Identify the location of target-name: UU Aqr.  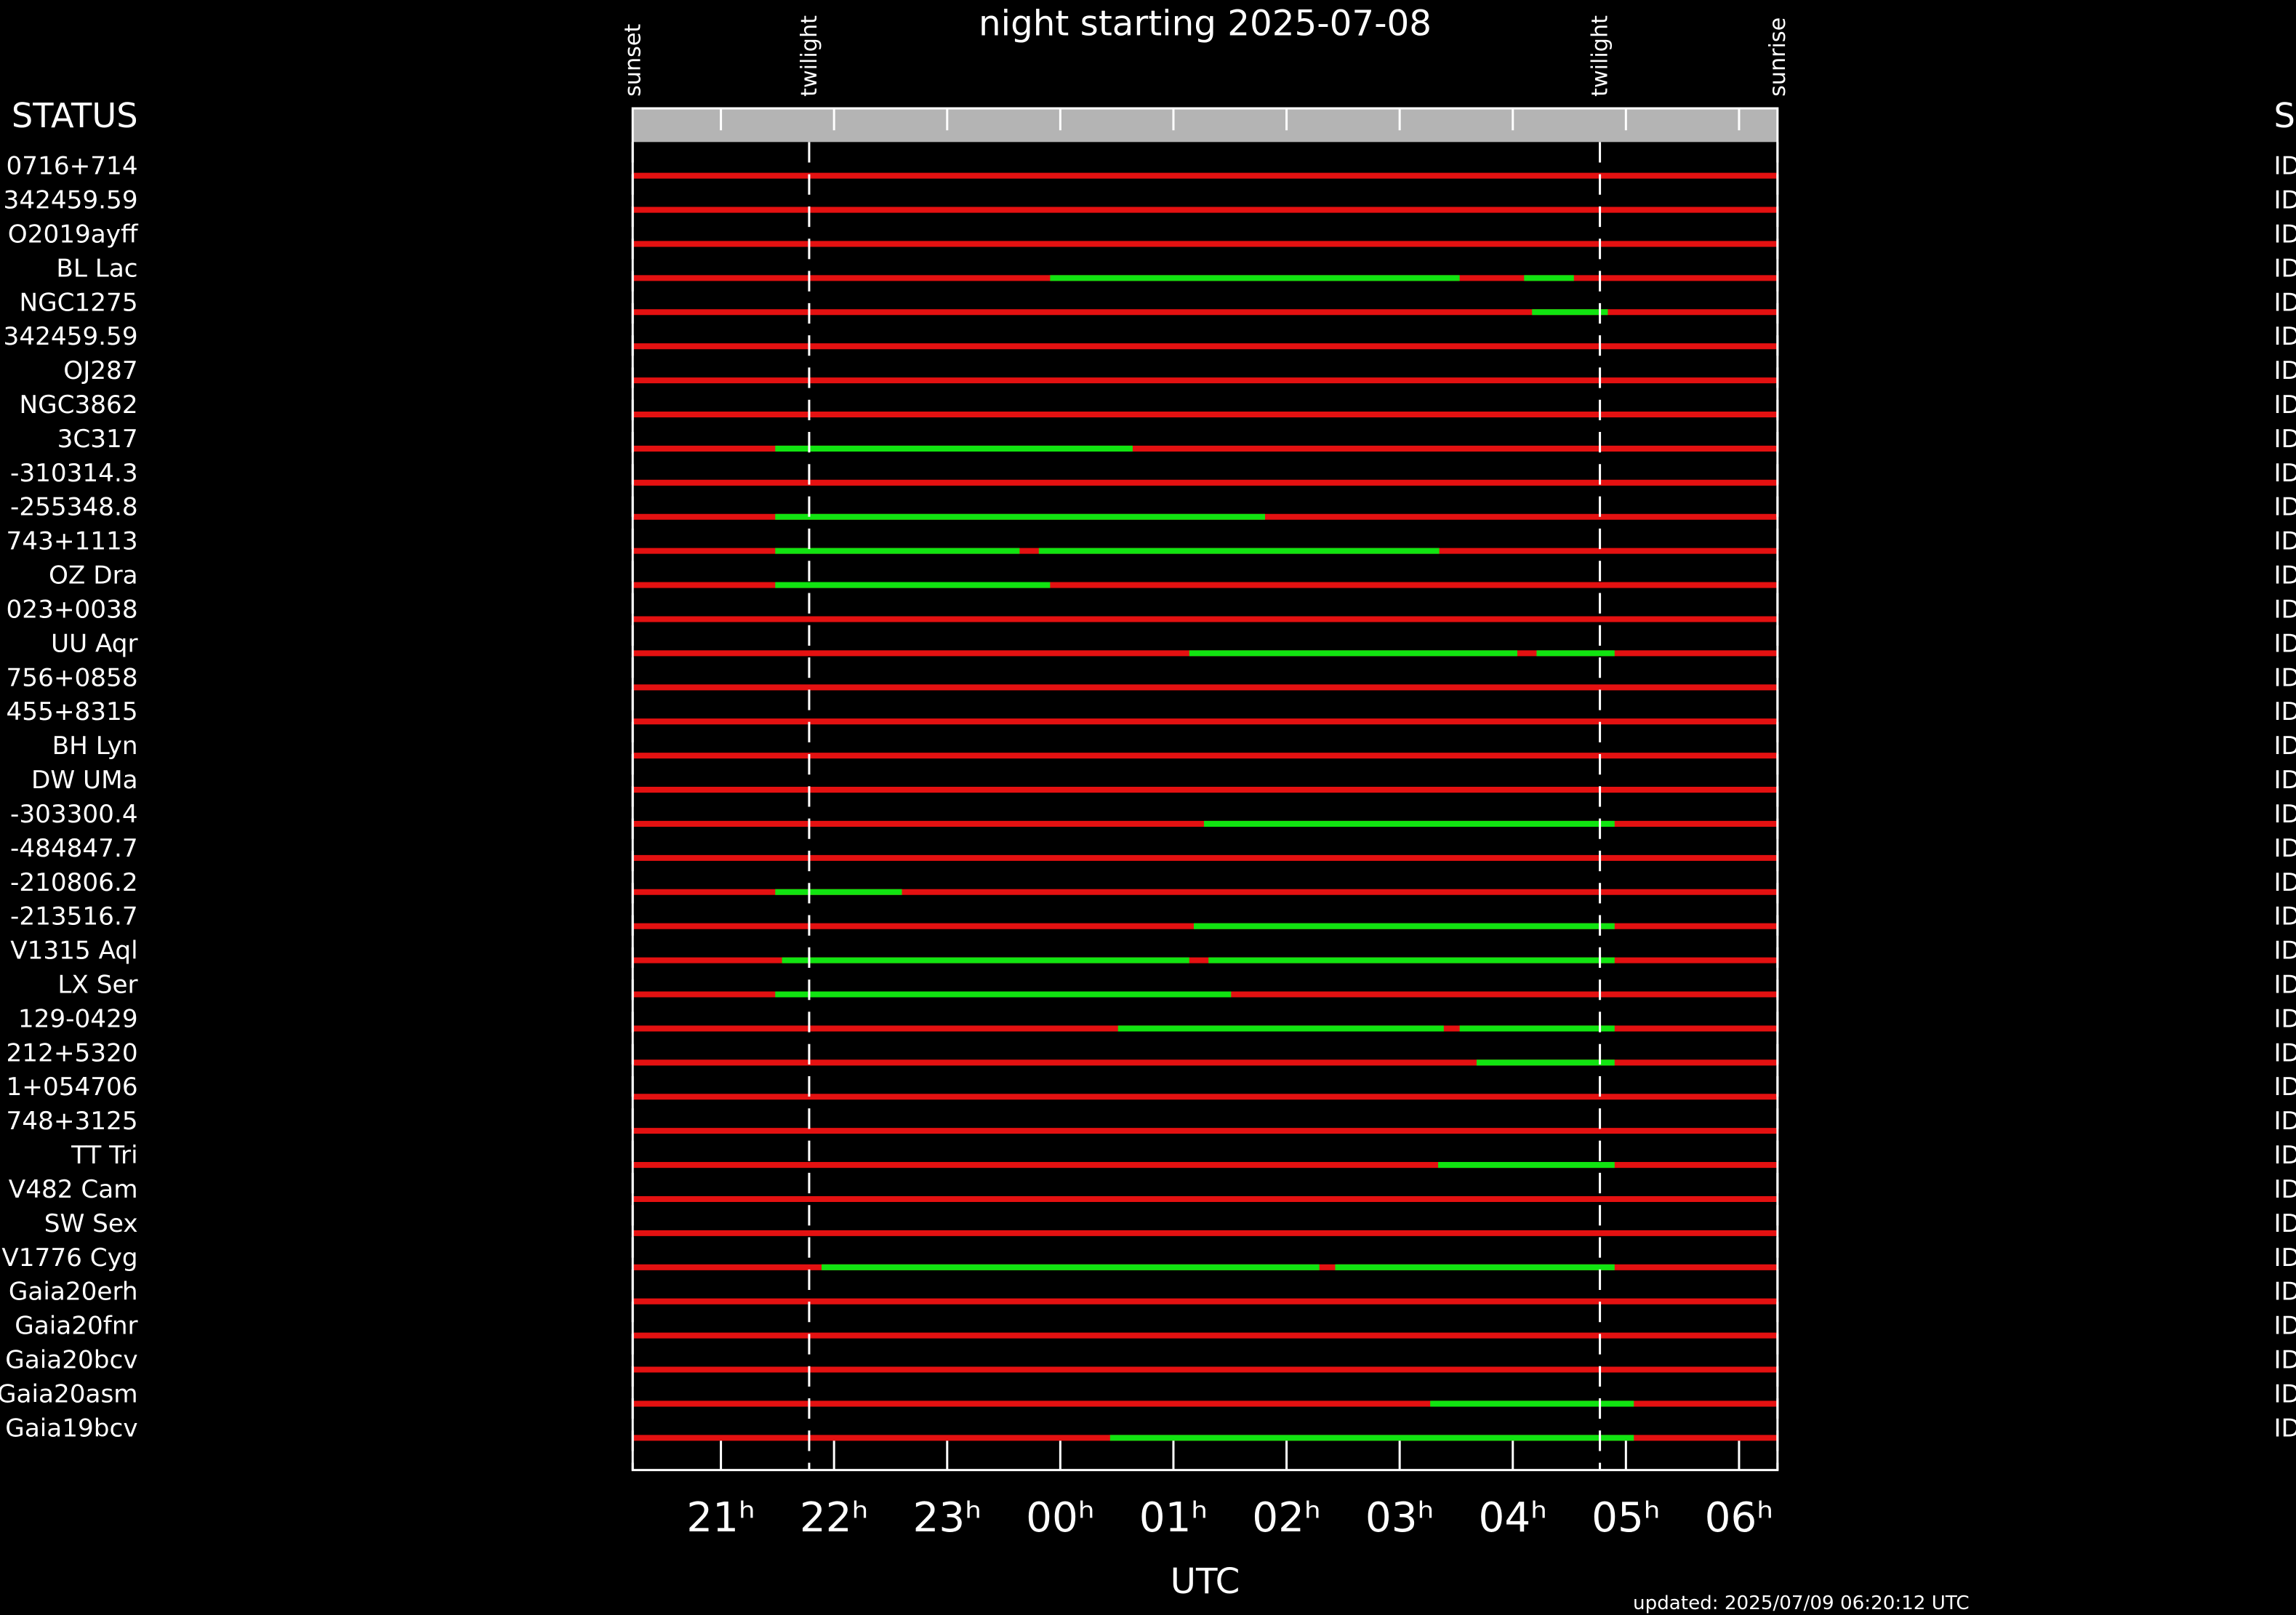
(95, 643).